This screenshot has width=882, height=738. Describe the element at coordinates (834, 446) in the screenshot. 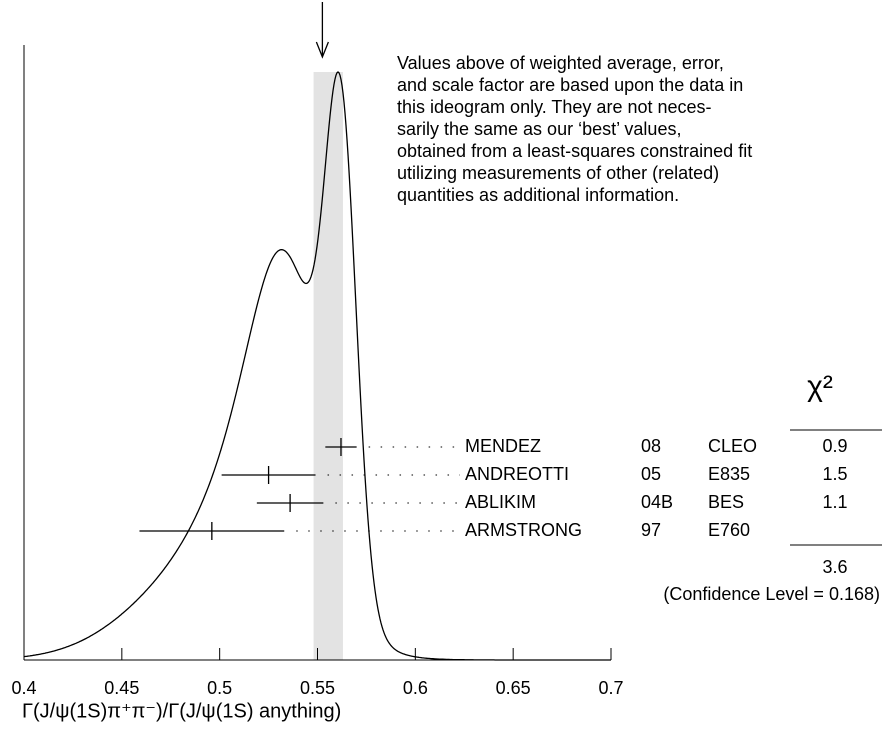

I see `measurement-chi2: 0.9` at that location.